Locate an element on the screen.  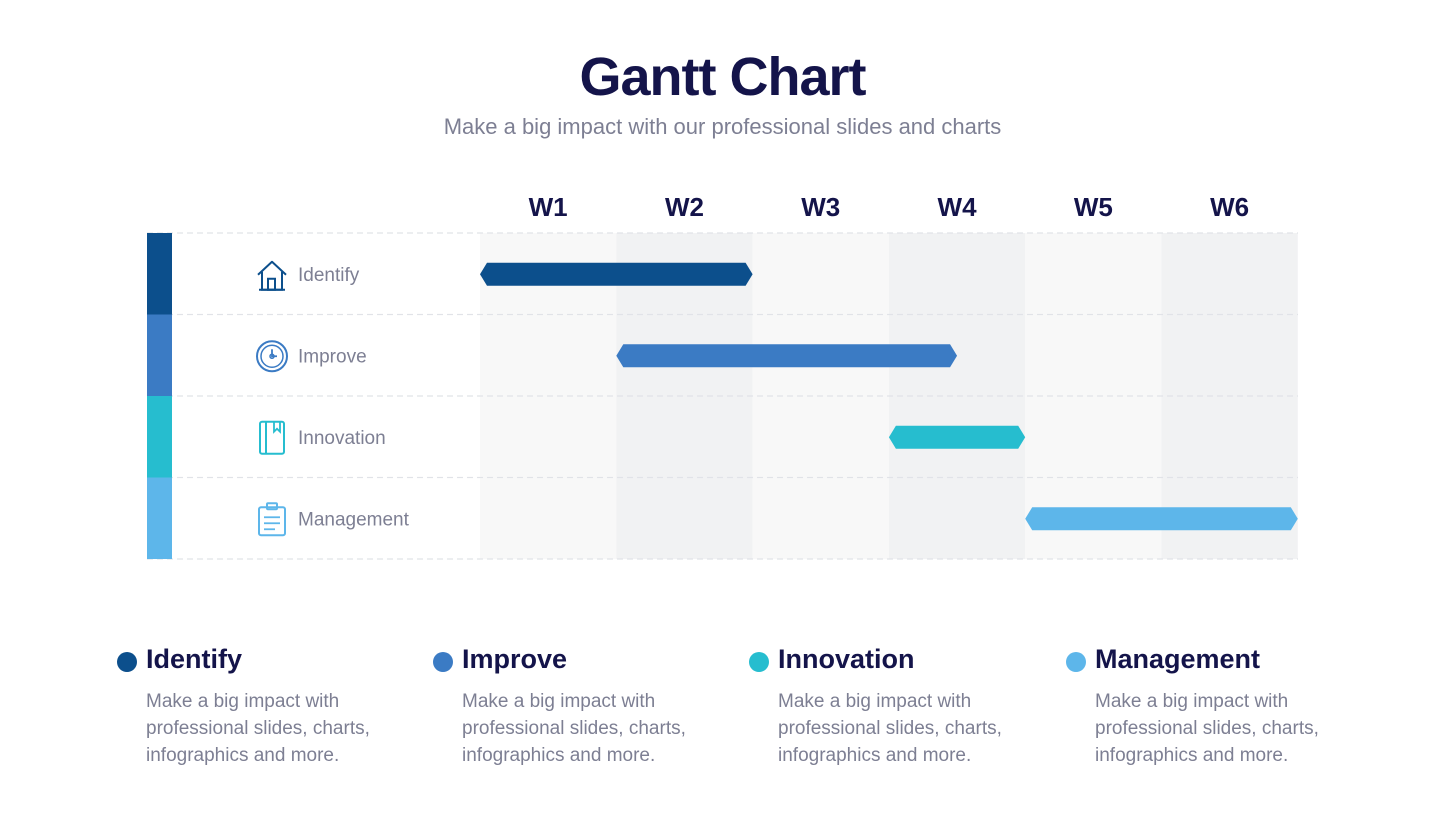
clipboard-icon is located at coordinates (272, 519).